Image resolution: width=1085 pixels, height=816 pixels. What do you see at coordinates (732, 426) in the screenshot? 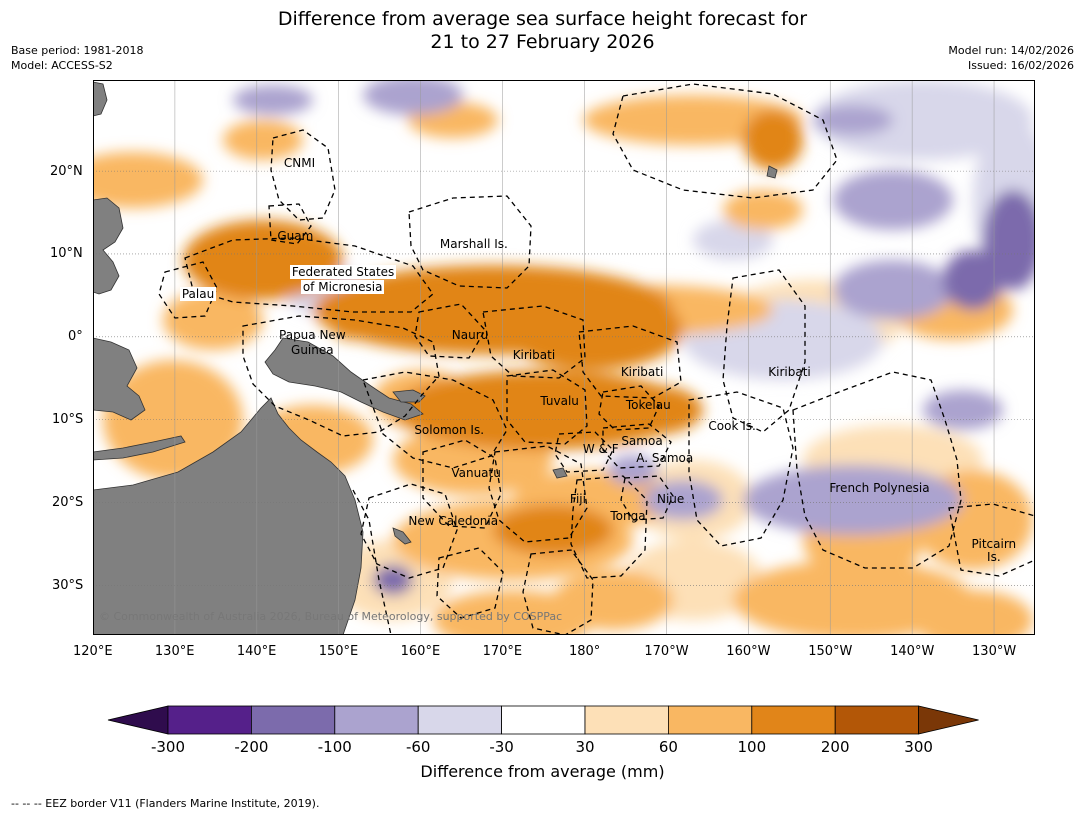
I see `place-label: Cook Is.` at bounding box center [732, 426].